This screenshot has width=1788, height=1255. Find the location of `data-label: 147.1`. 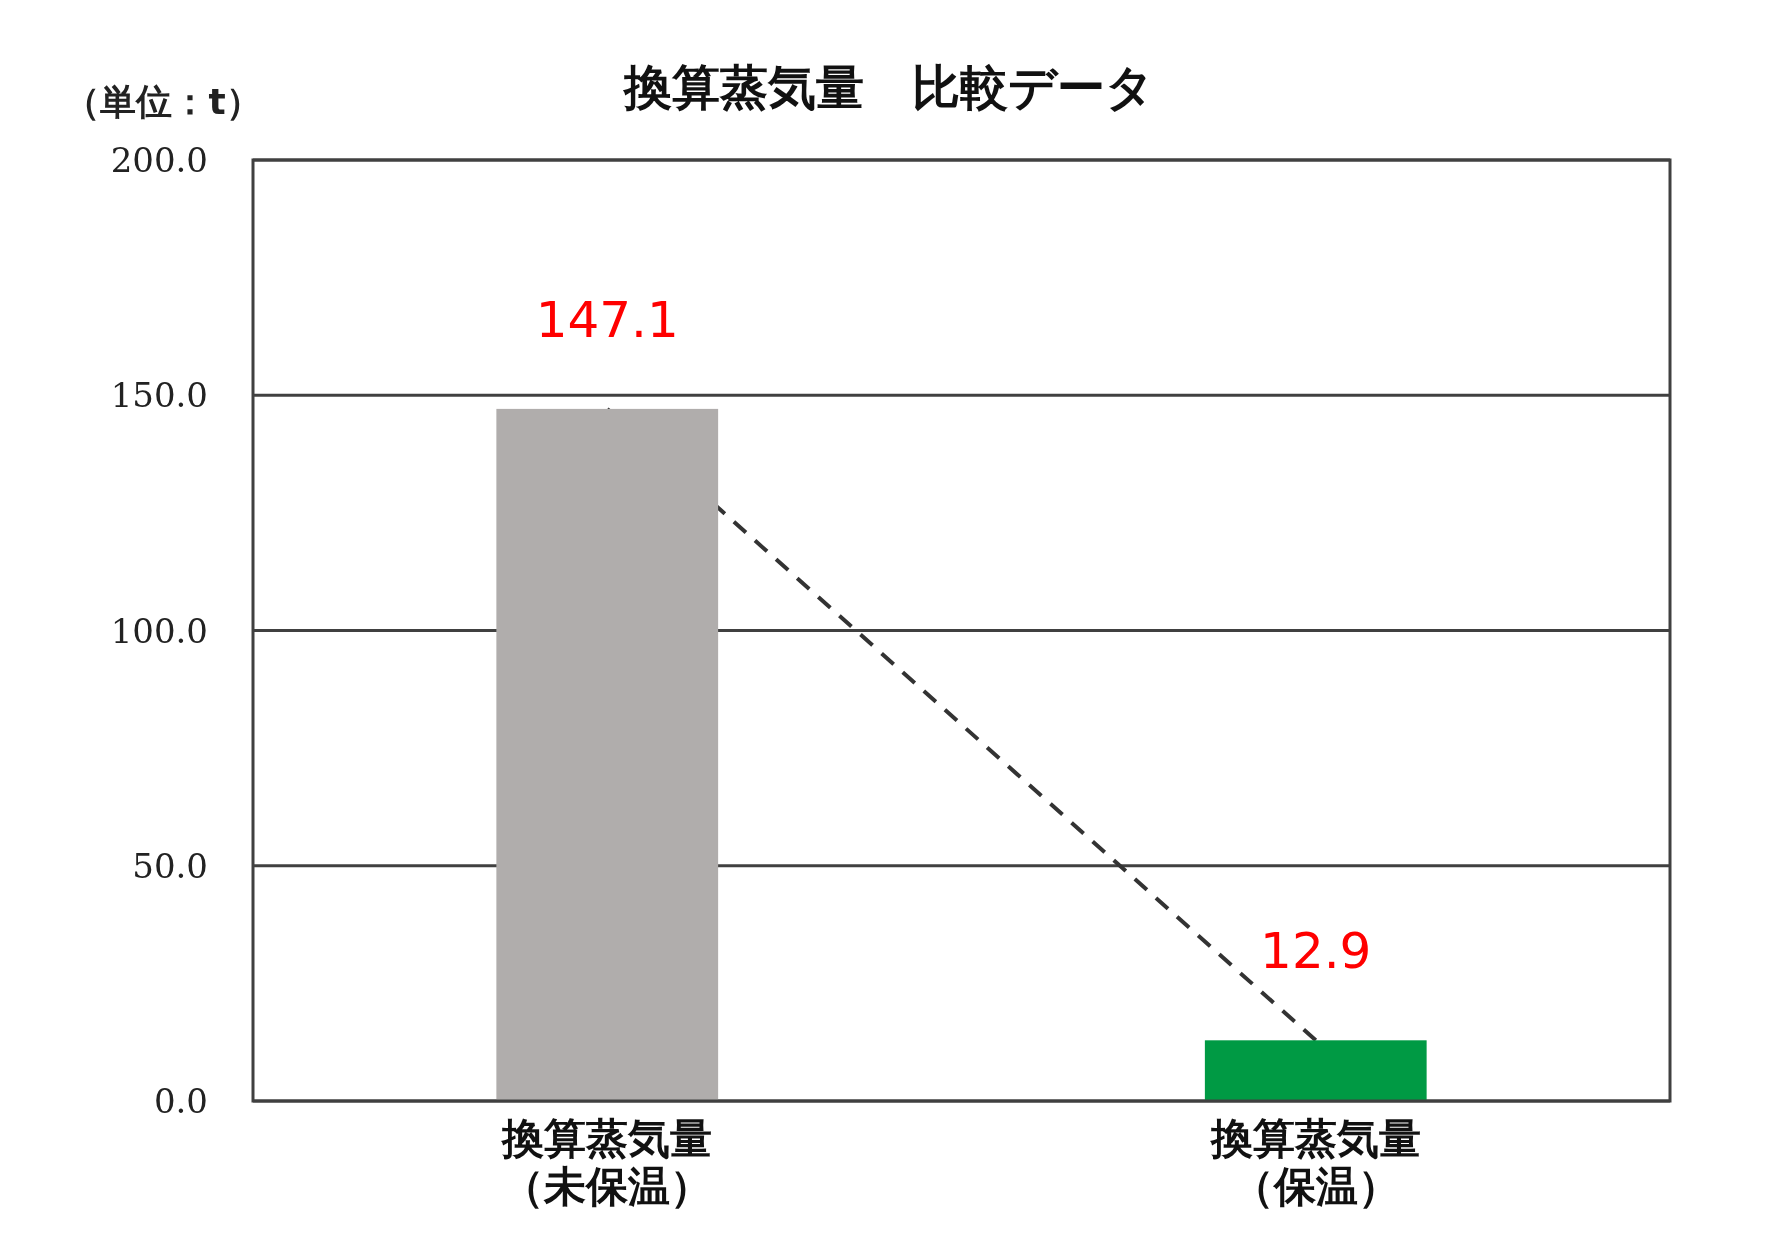

data-label: 147.1 is located at coordinates (607, 319).